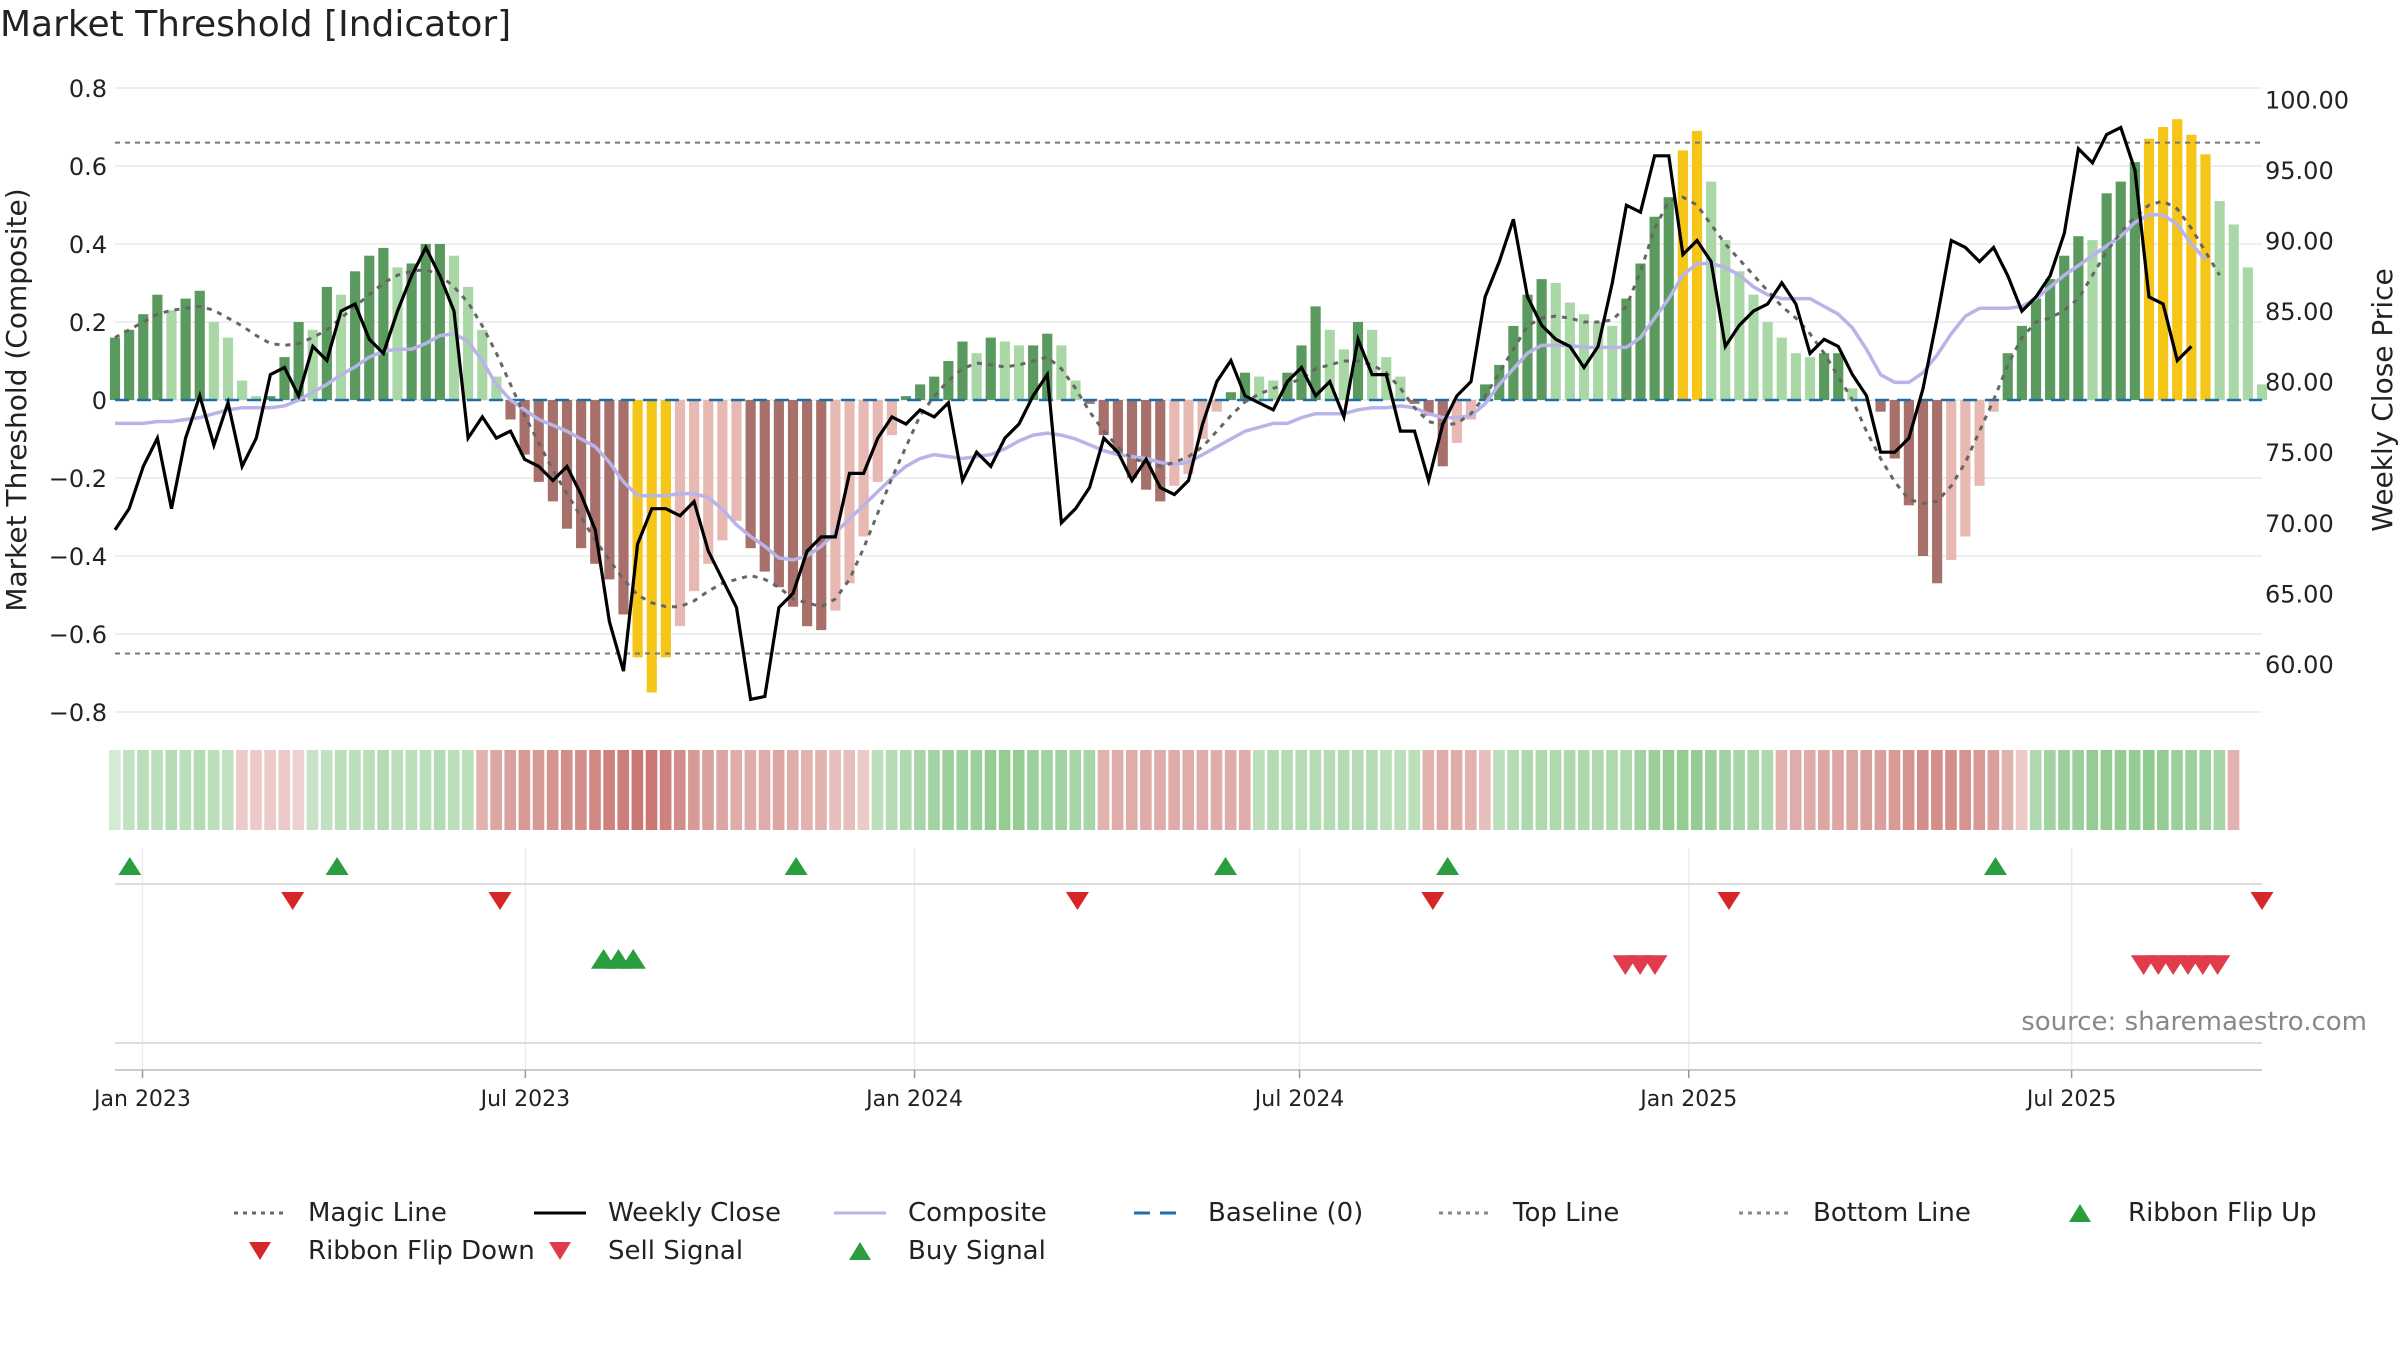  I want to click on legend-label: Bottom Line, so click(1892, 1213).